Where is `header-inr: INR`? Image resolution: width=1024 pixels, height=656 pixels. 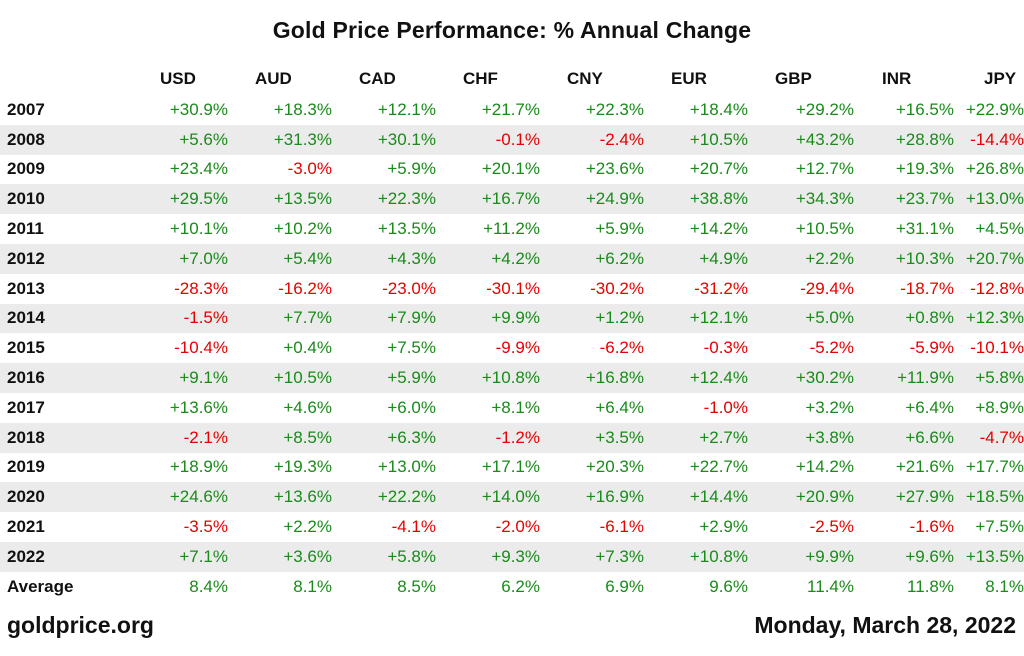 header-inr: INR is located at coordinates (897, 78).